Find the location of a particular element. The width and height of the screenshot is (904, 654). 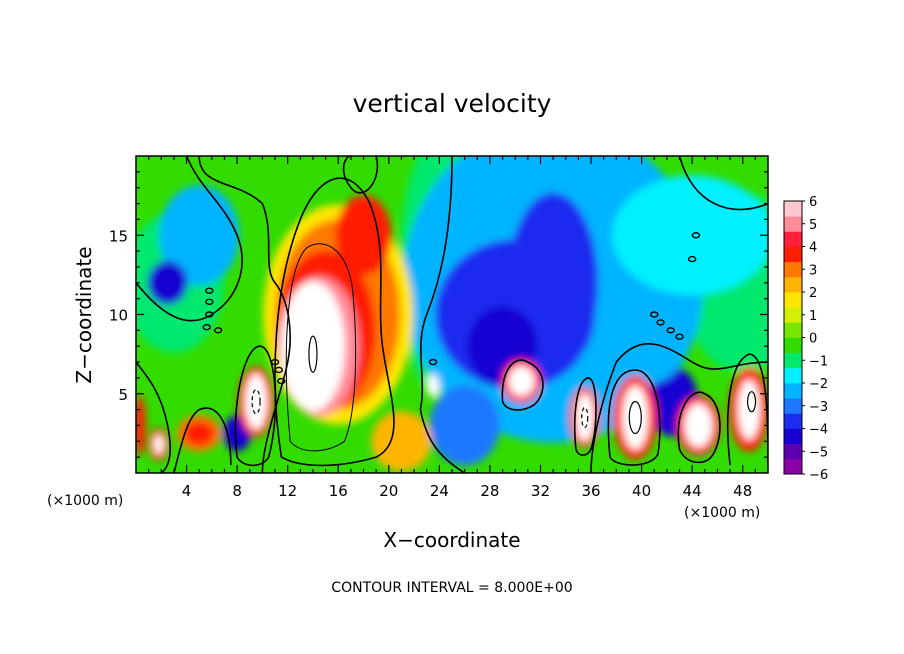

colorbar-label: 3 is located at coordinates (813, 270).